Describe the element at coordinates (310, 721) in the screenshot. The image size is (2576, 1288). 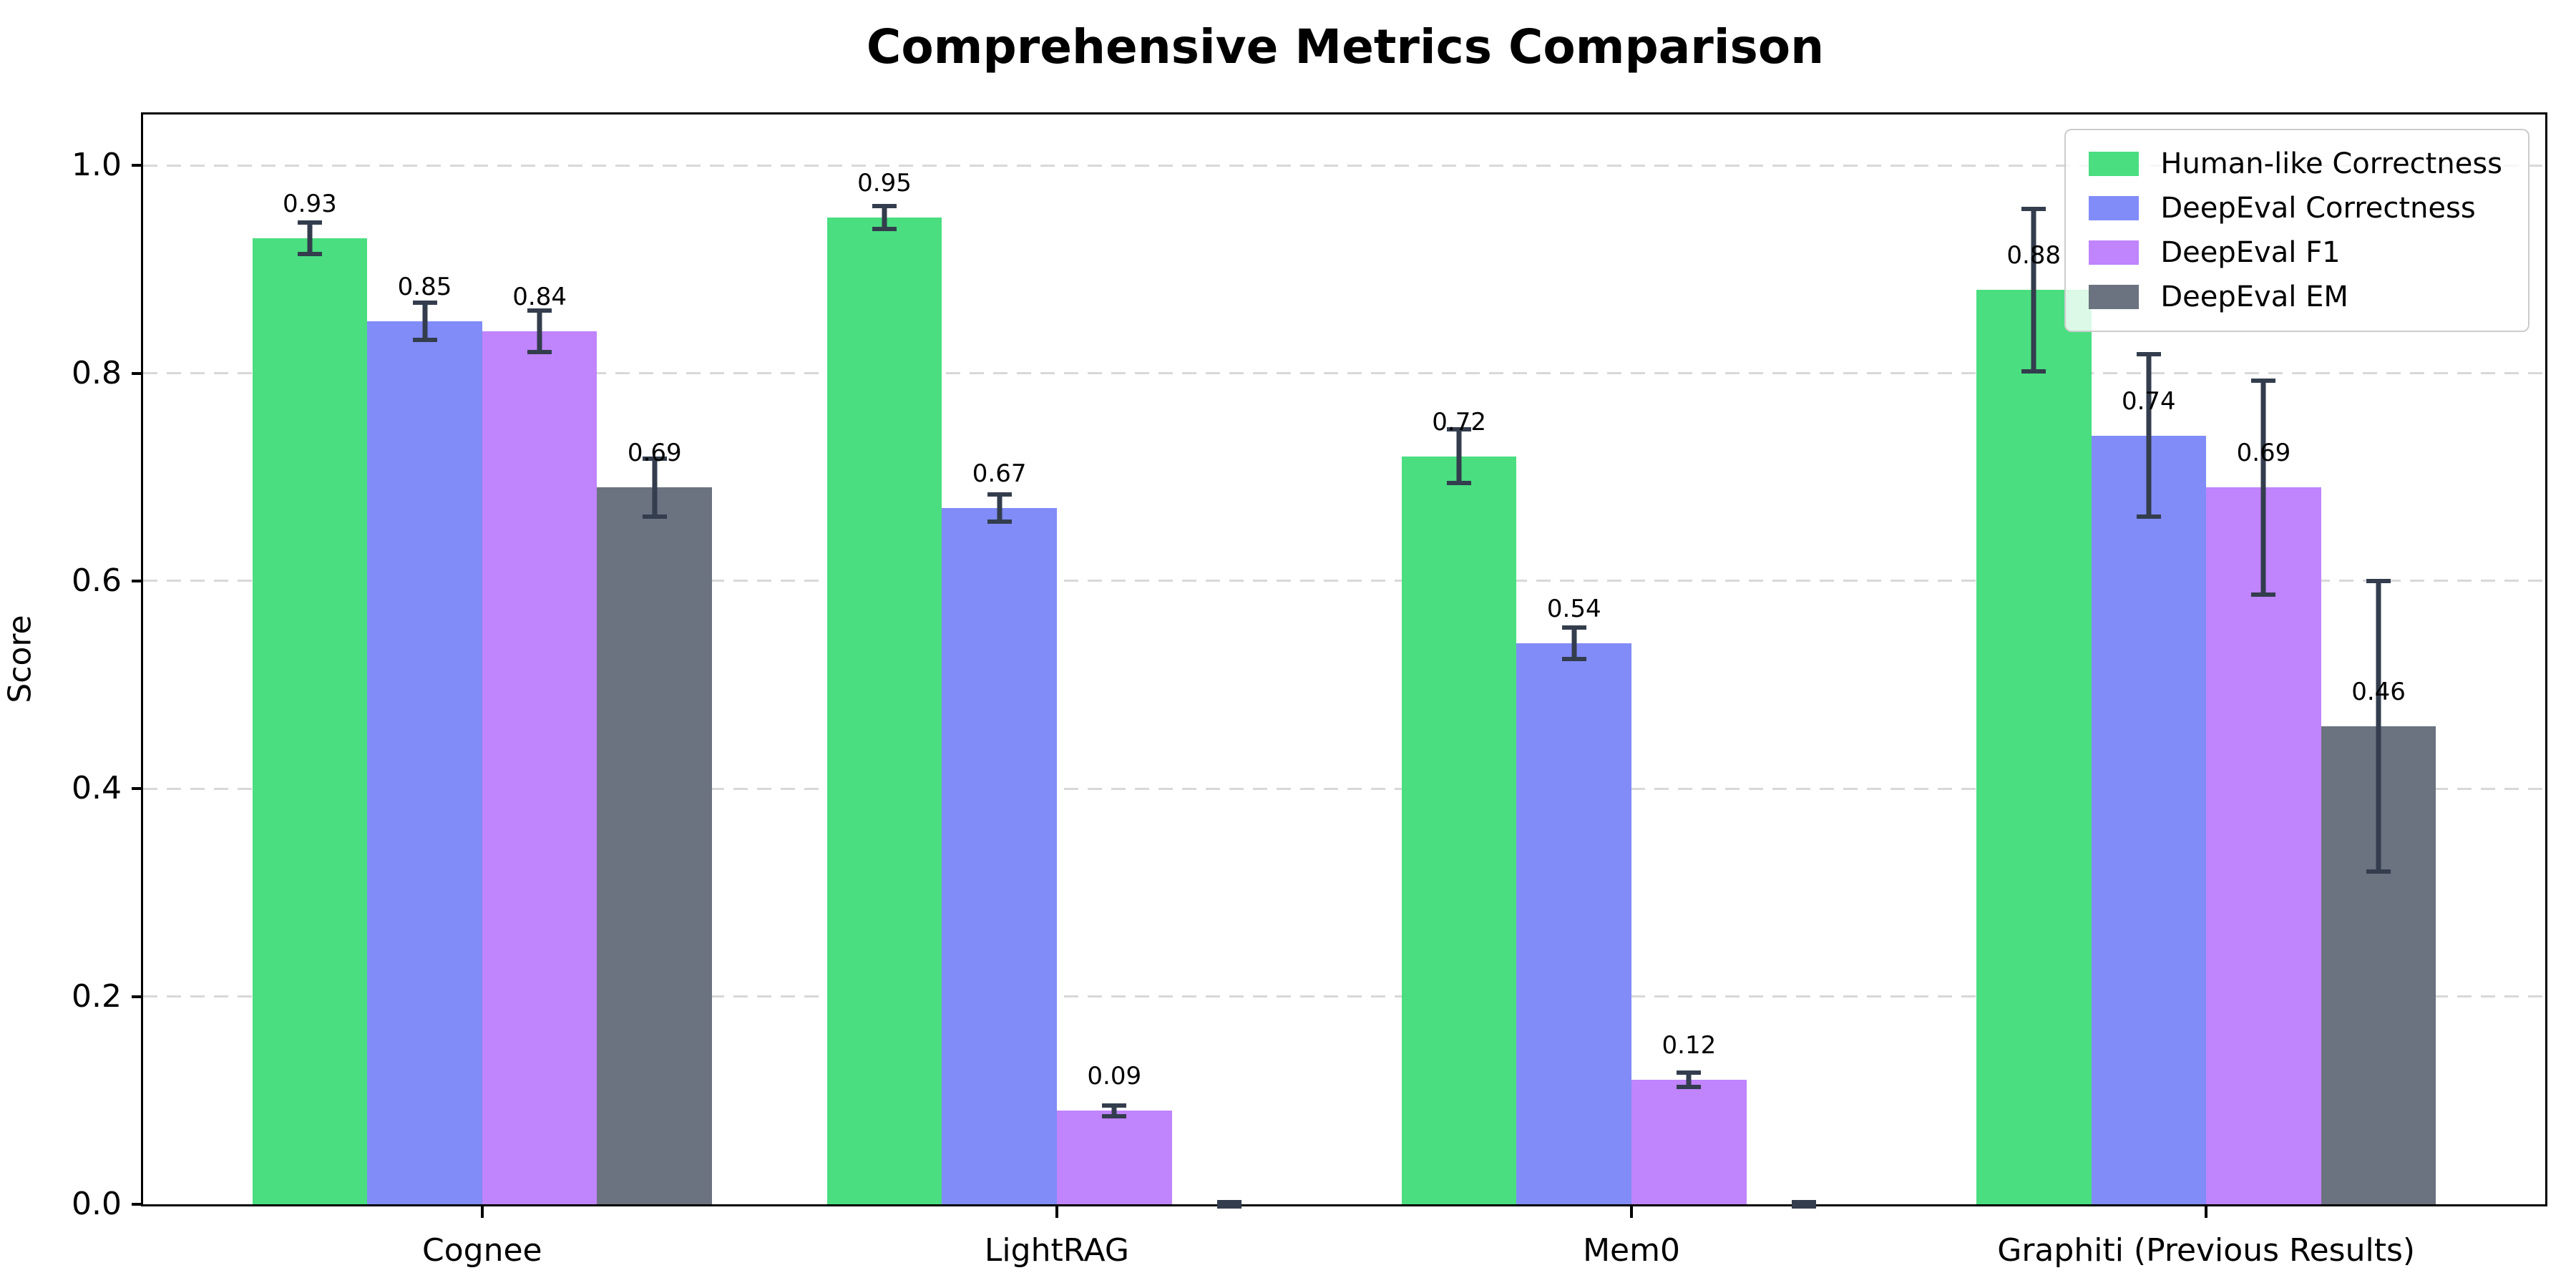
I see `bar-human-like-correctness-cognee` at that location.